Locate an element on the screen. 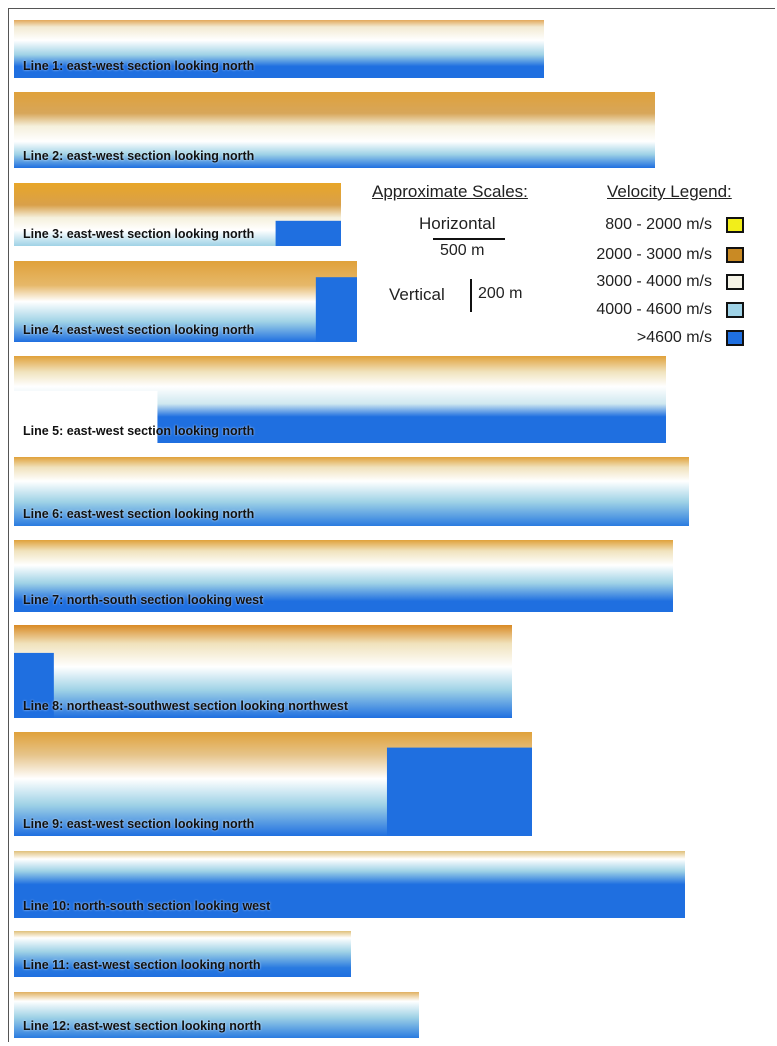 The image size is (777, 1046). scales-title: Approximate Scales: is located at coordinates (450, 191).